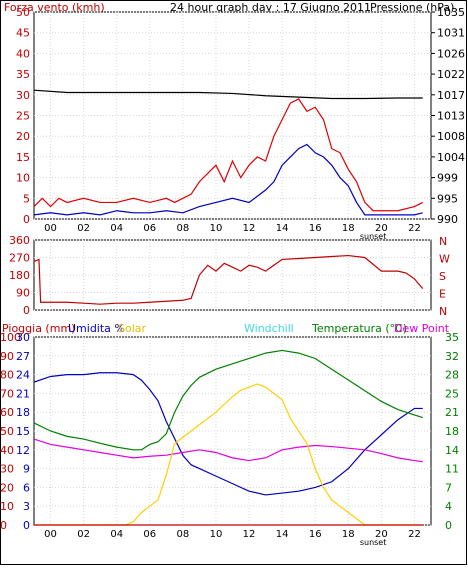 Image resolution: width=468 pixels, height=570 pixels. What do you see at coordinates (451, 74) in the screenshot?
I see `pressure-y-tick: 1022` at bounding box center [451, 74].